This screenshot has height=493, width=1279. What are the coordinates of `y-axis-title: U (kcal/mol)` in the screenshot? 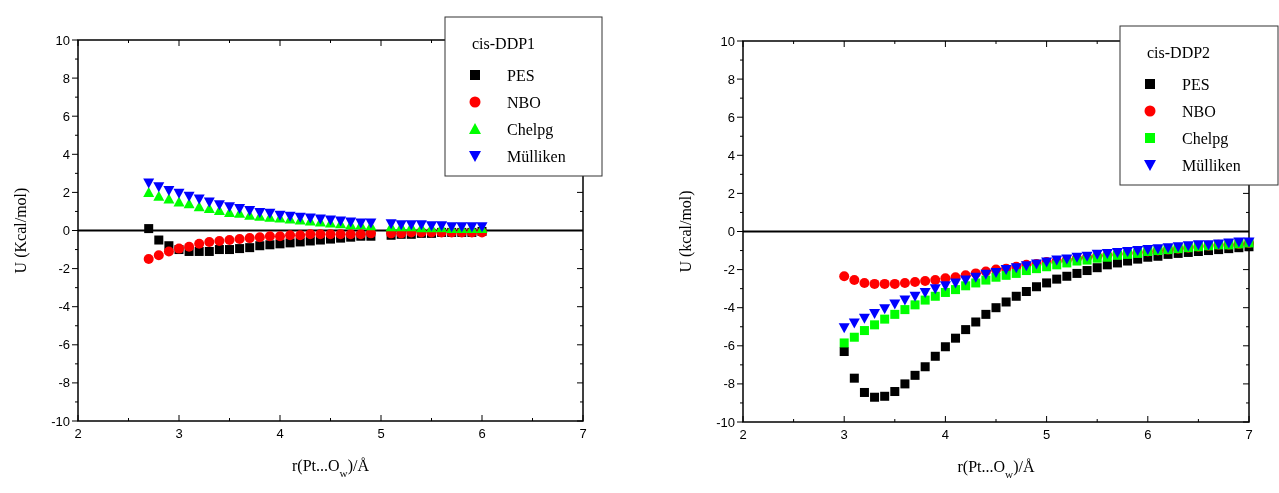 It's located at (686, 231).